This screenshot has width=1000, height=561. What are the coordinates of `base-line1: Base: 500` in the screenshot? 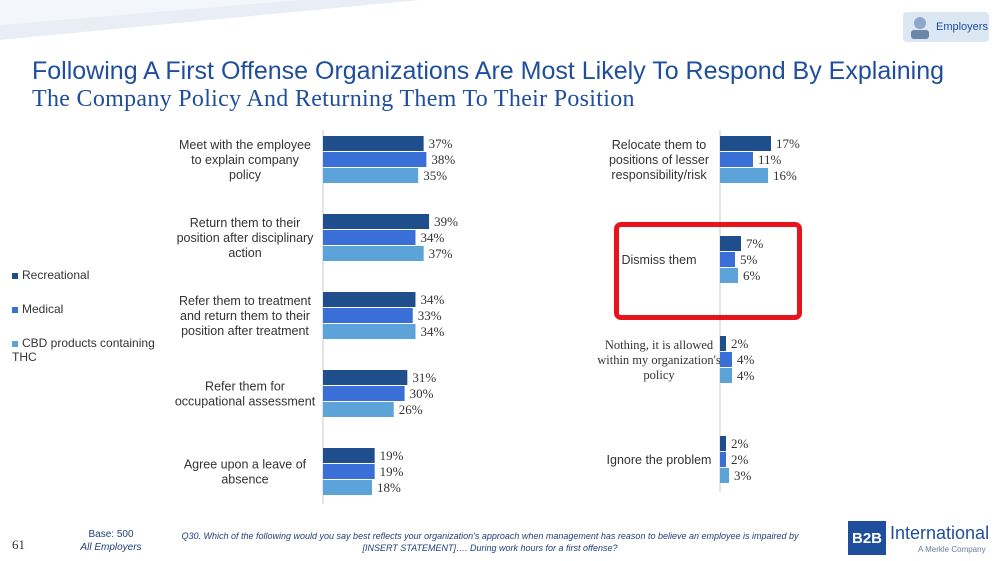 It's located at (111, 534).